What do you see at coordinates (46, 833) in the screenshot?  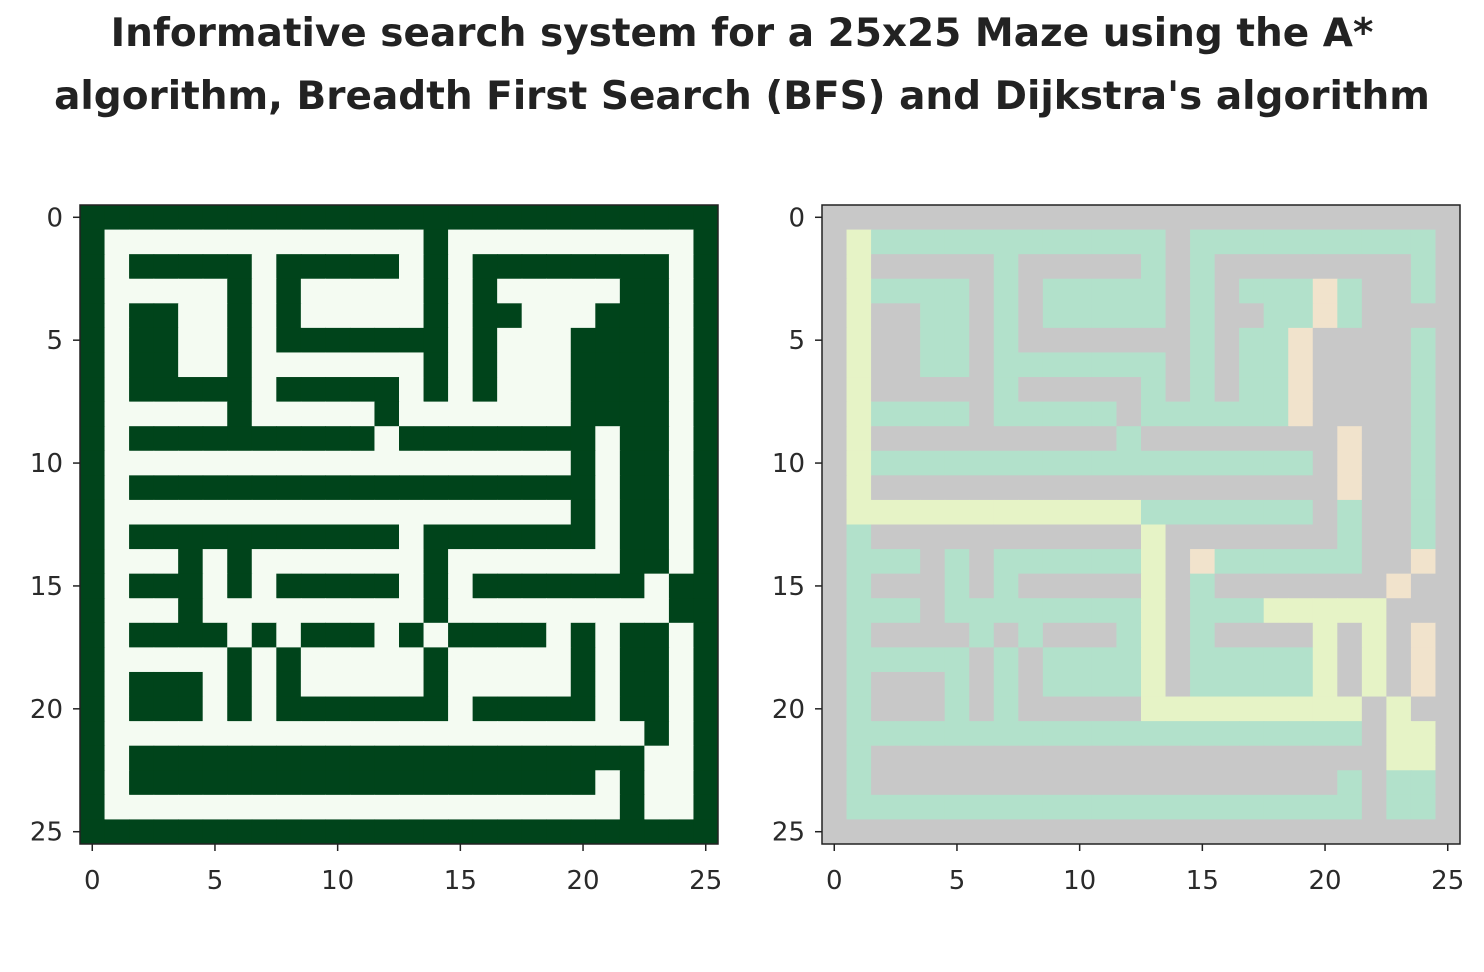 I see `y-tick-label: 25` at bounding box center [46, 833].